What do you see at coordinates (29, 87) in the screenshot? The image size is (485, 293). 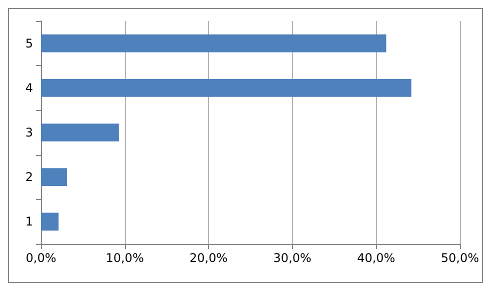 I see `y-tick-label: 4` at bounding box center [29, 87].